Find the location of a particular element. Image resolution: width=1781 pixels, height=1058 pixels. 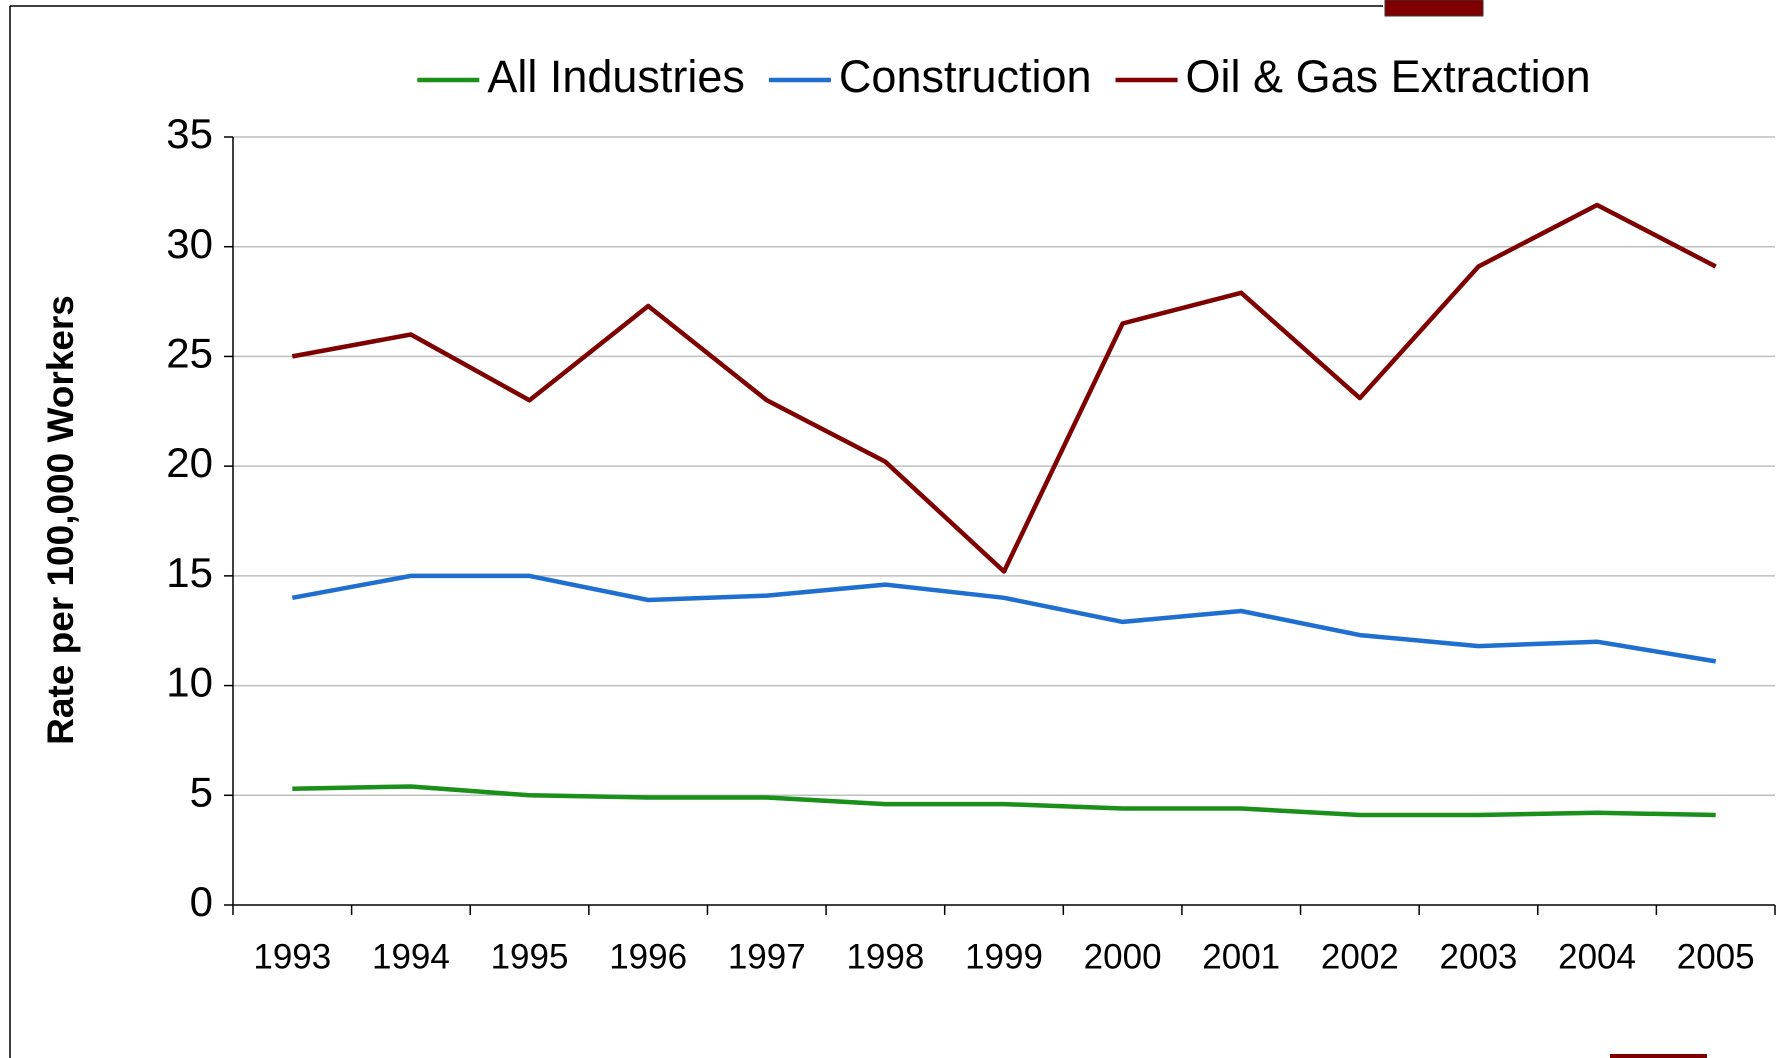

x-tick-label: 2005 is located at coordinates (1716, 956).